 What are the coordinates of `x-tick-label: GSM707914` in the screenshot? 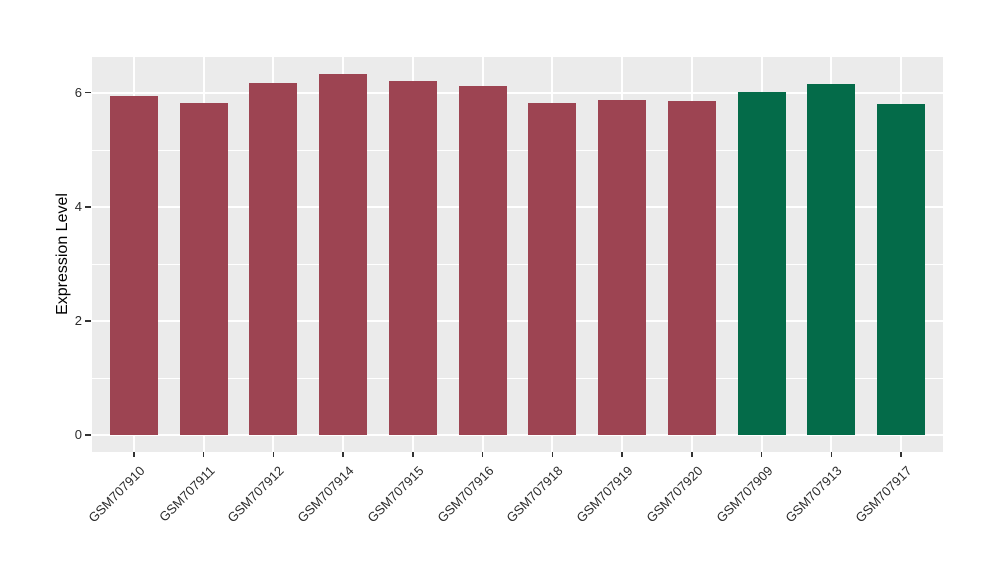 It's located at (325, 494).